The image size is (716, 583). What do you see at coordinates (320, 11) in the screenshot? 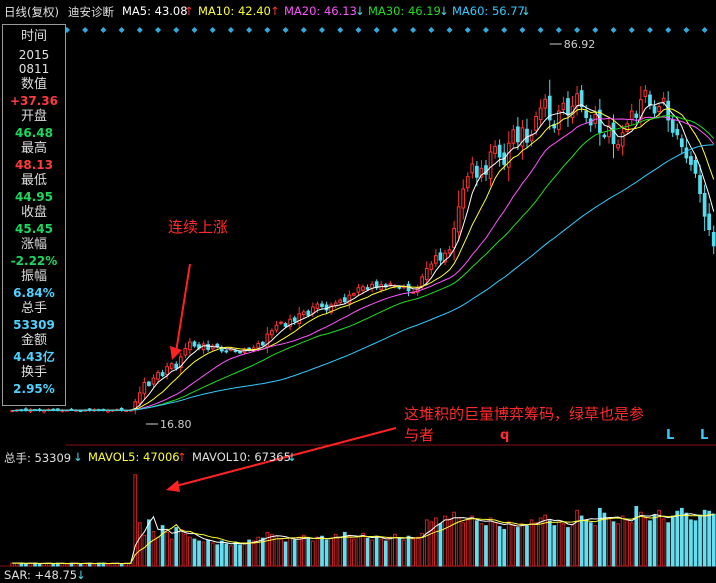
I see `ma20-value: MA20: 46.13` at bounding box center [320, 11].